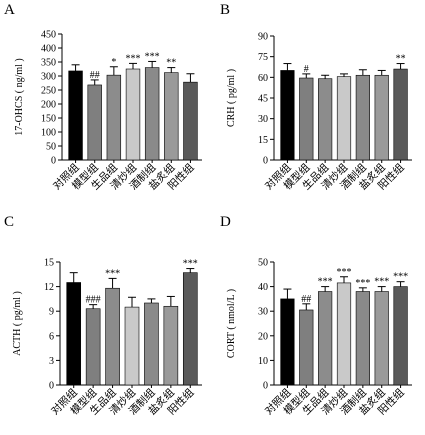 Image resolution: width=425 pixels, height=435 pixels. I want to click on y-tick-label: 90, so click(263, 37).